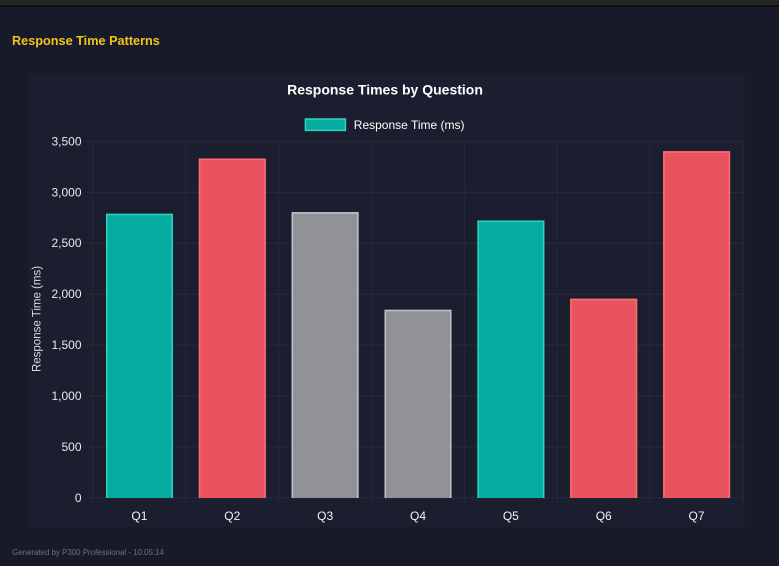 The height and width of the screenshot is (566, 779). I want to click on svg-text: 2,500, so click(66, 243).